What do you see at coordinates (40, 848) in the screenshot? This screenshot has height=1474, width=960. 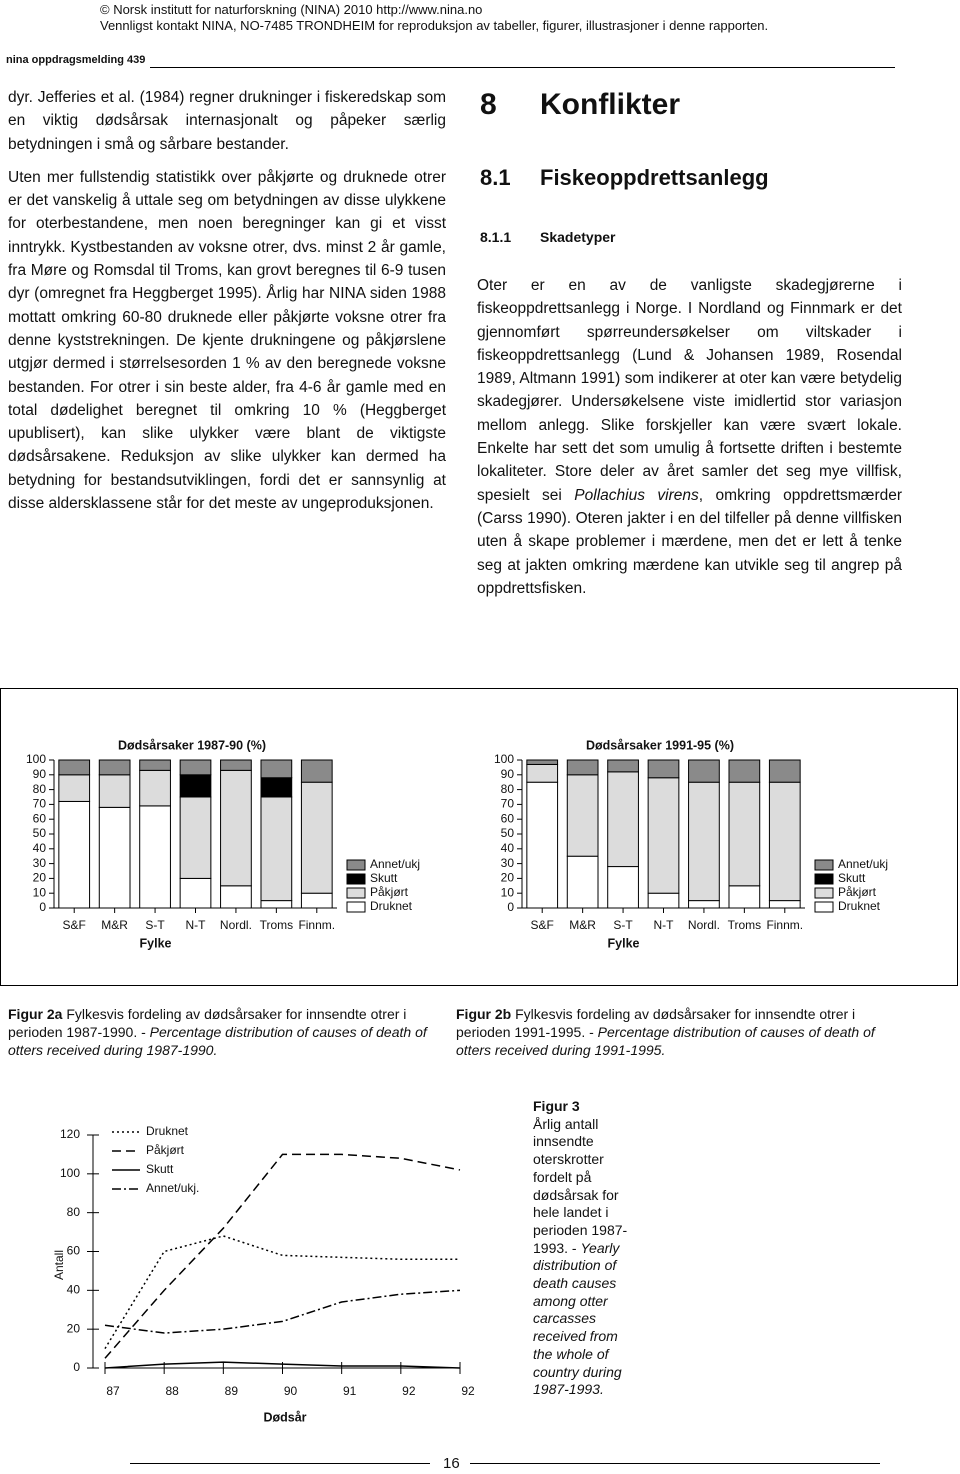 I see `y-tick-label: 40` at bounding box center [40, 848].